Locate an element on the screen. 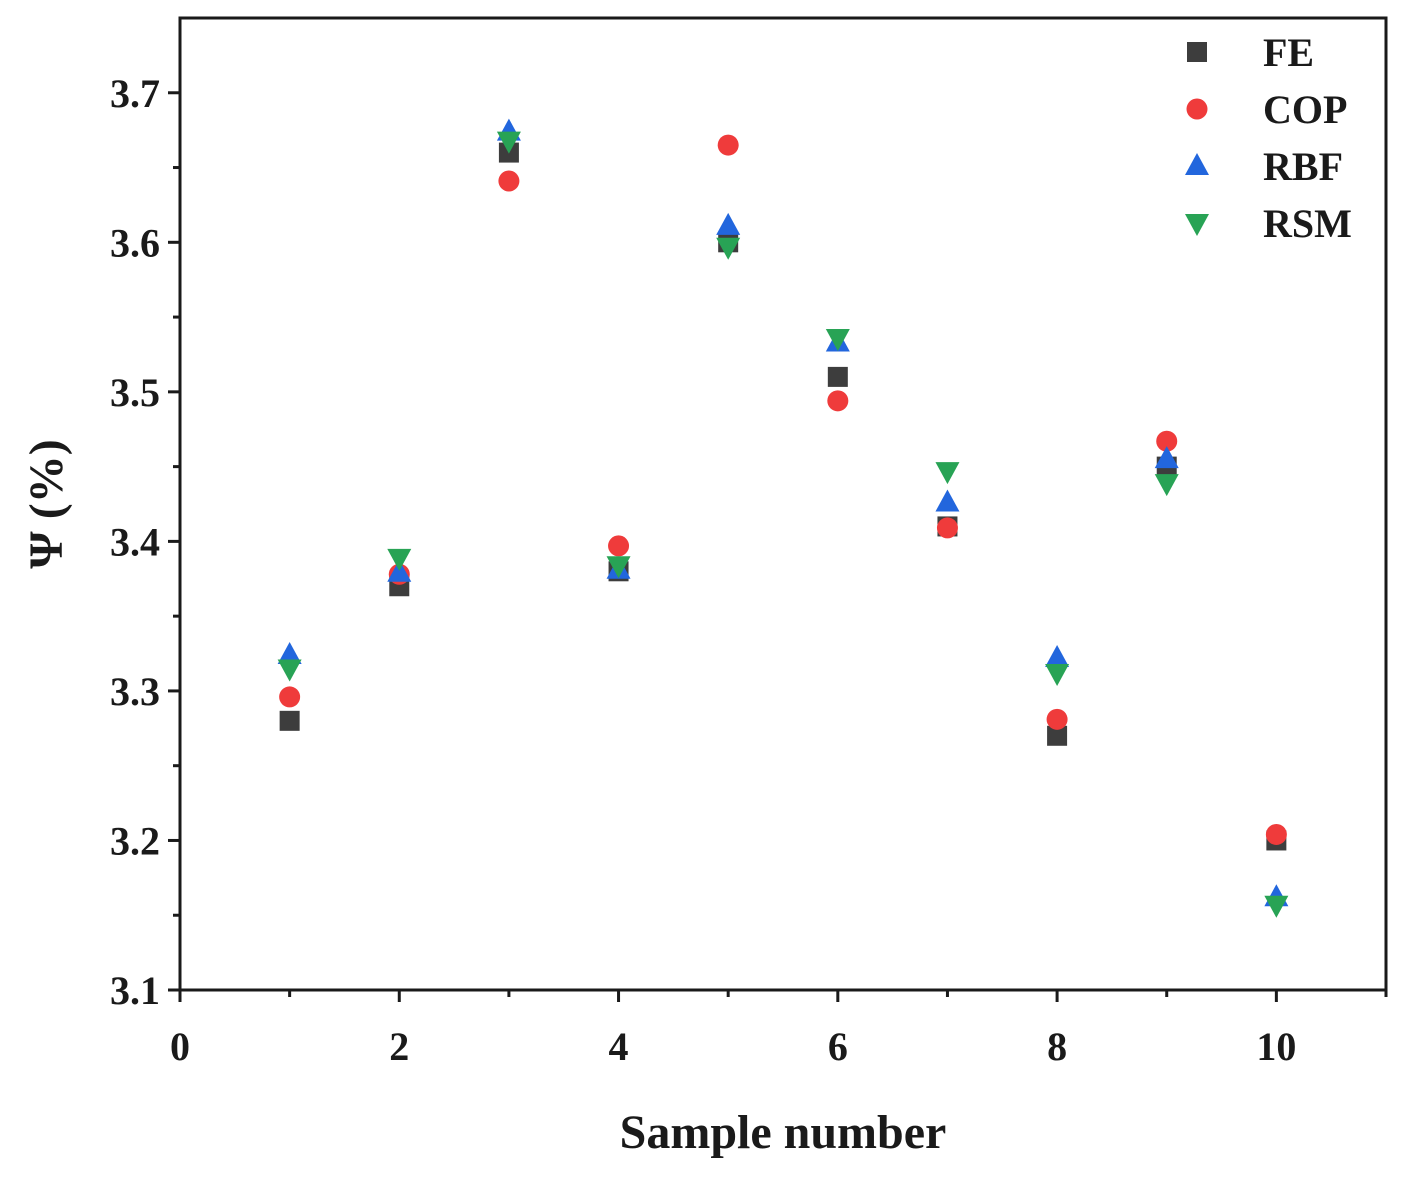 Image resolution: width=1414 pixels, height=1184 pixels. y-tick-label: 3.5 is located at coordinates (135, 392).